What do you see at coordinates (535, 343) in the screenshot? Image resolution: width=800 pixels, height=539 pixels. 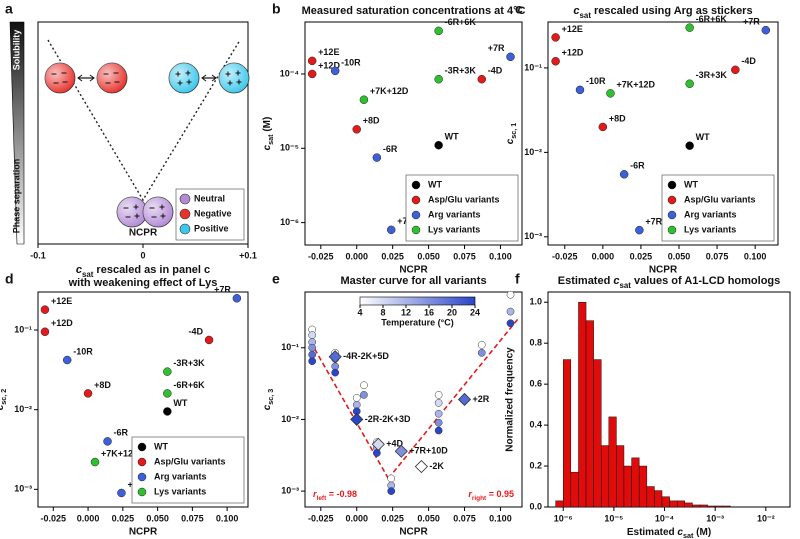 I see `y-tick-label: 0.8` at bounding box center [535, 343].